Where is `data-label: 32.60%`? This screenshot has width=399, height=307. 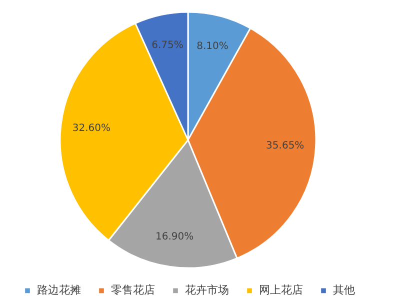 data-label: 32.60% is located at coordinates (91, 128).